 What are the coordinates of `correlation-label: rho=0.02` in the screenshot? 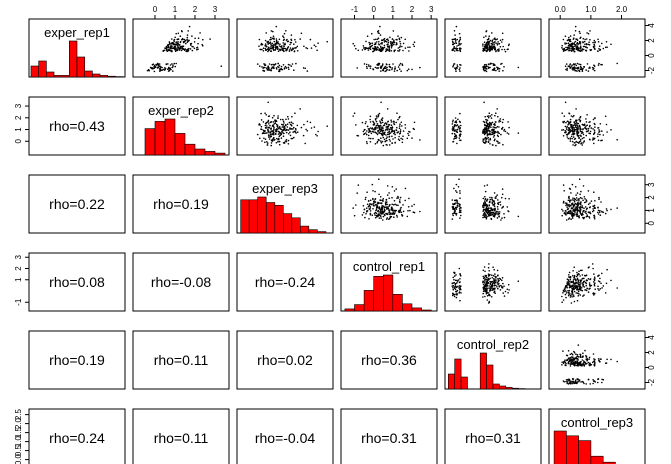 It's located at (285, 360).